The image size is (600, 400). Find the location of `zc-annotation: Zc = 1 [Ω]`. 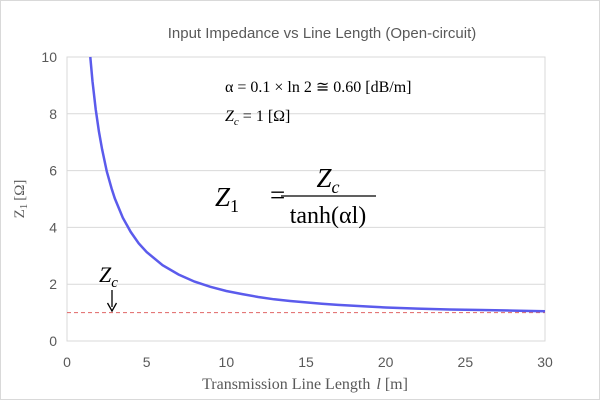

zc-annotation: Zc = 1 [Ω] is located at coordinates (257, 118).